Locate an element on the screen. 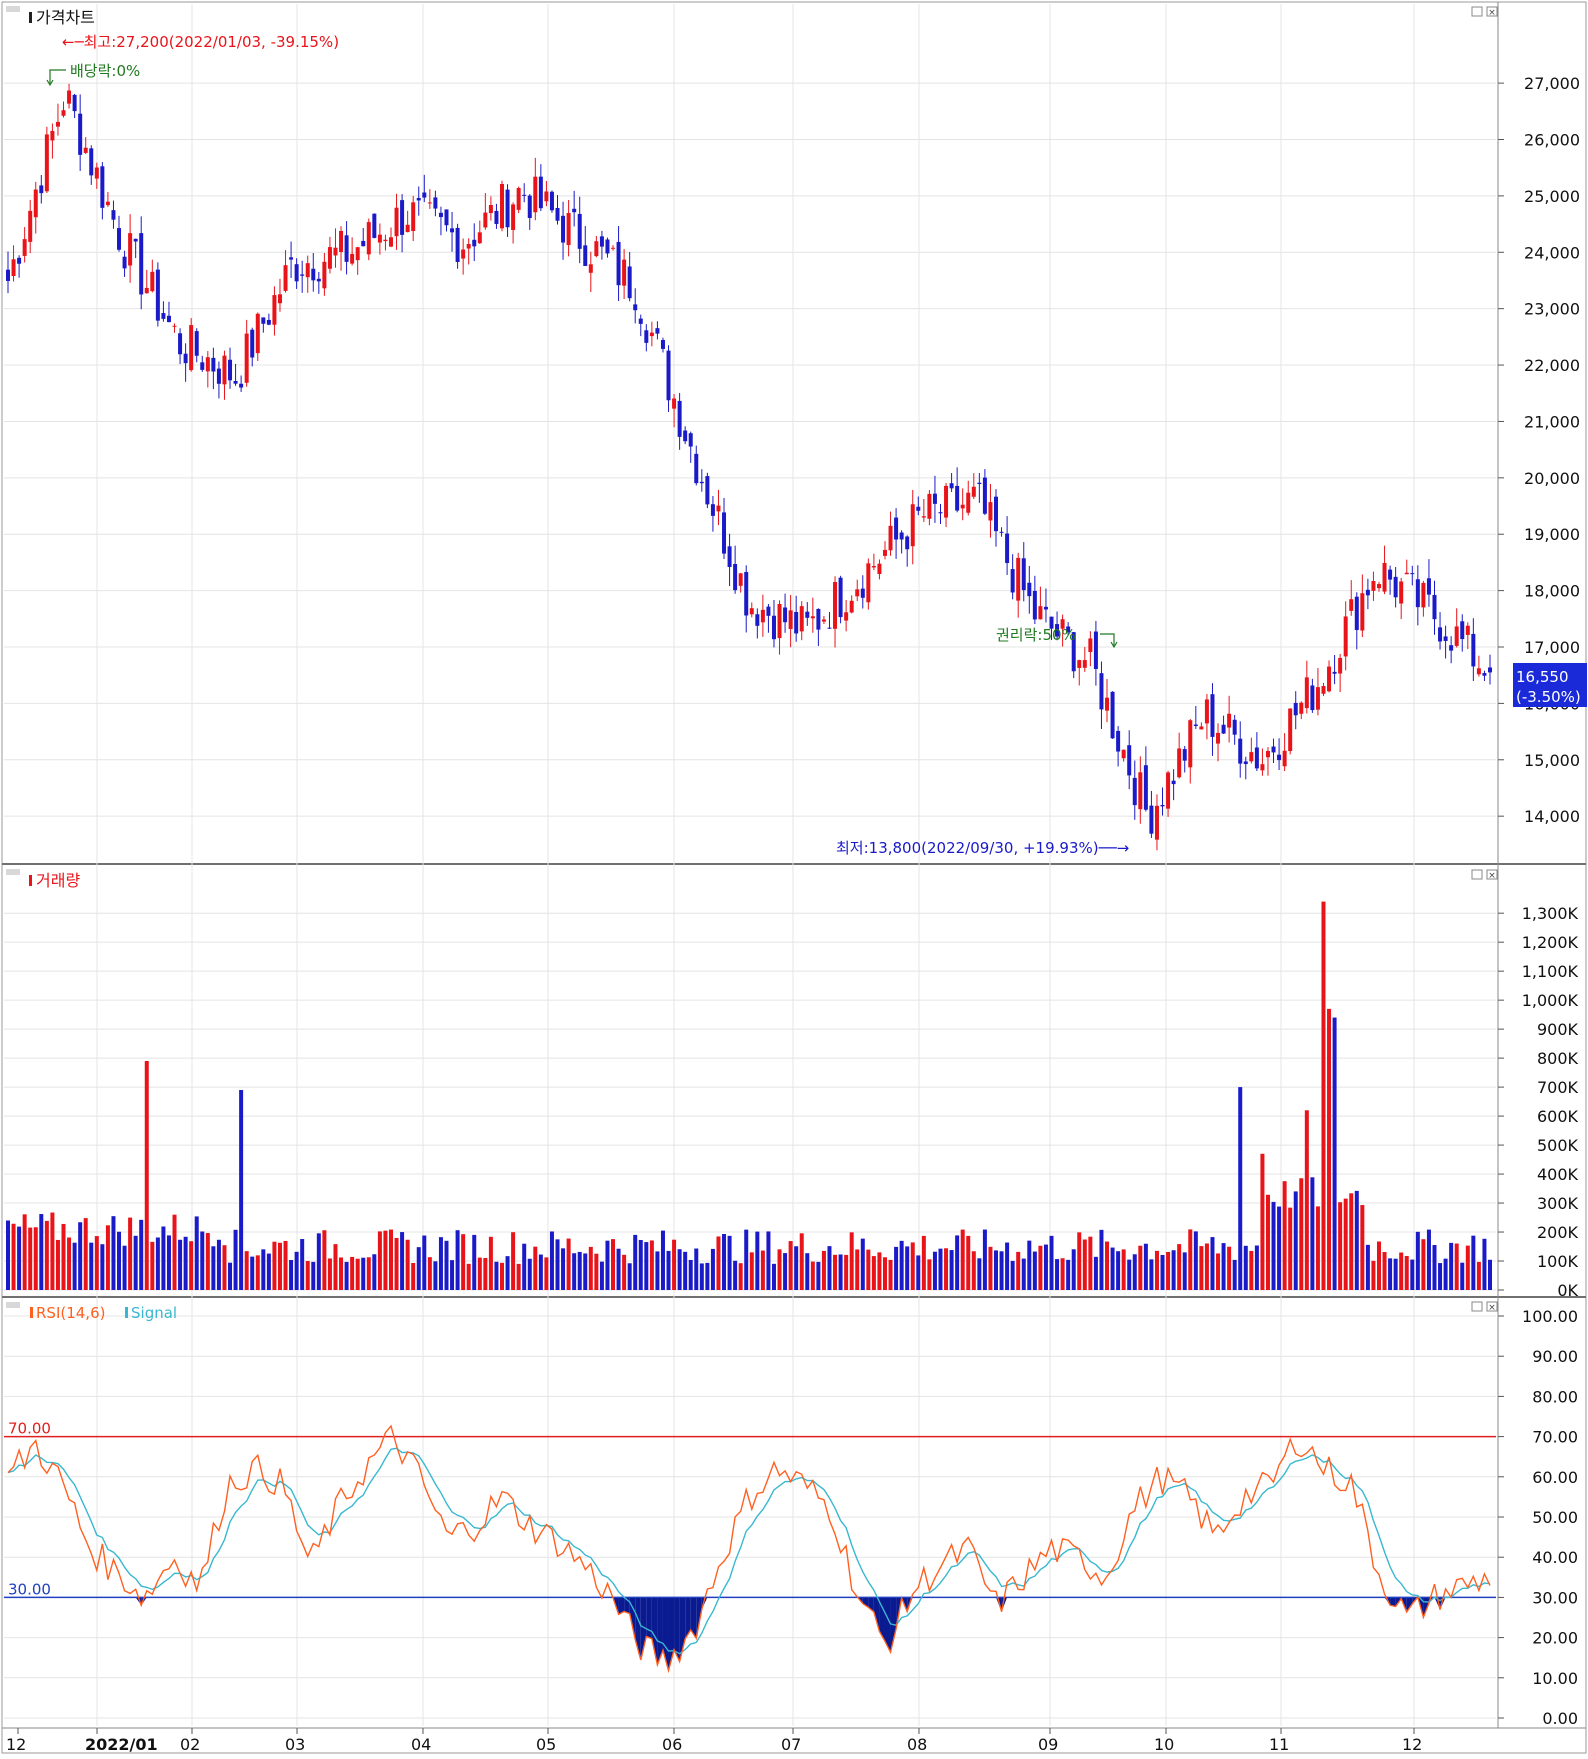 Image resolution: width=1588 pixels, height=1759 pixels. rsi-tick-label: 0.00 is located at coordinates (1560, 1718).